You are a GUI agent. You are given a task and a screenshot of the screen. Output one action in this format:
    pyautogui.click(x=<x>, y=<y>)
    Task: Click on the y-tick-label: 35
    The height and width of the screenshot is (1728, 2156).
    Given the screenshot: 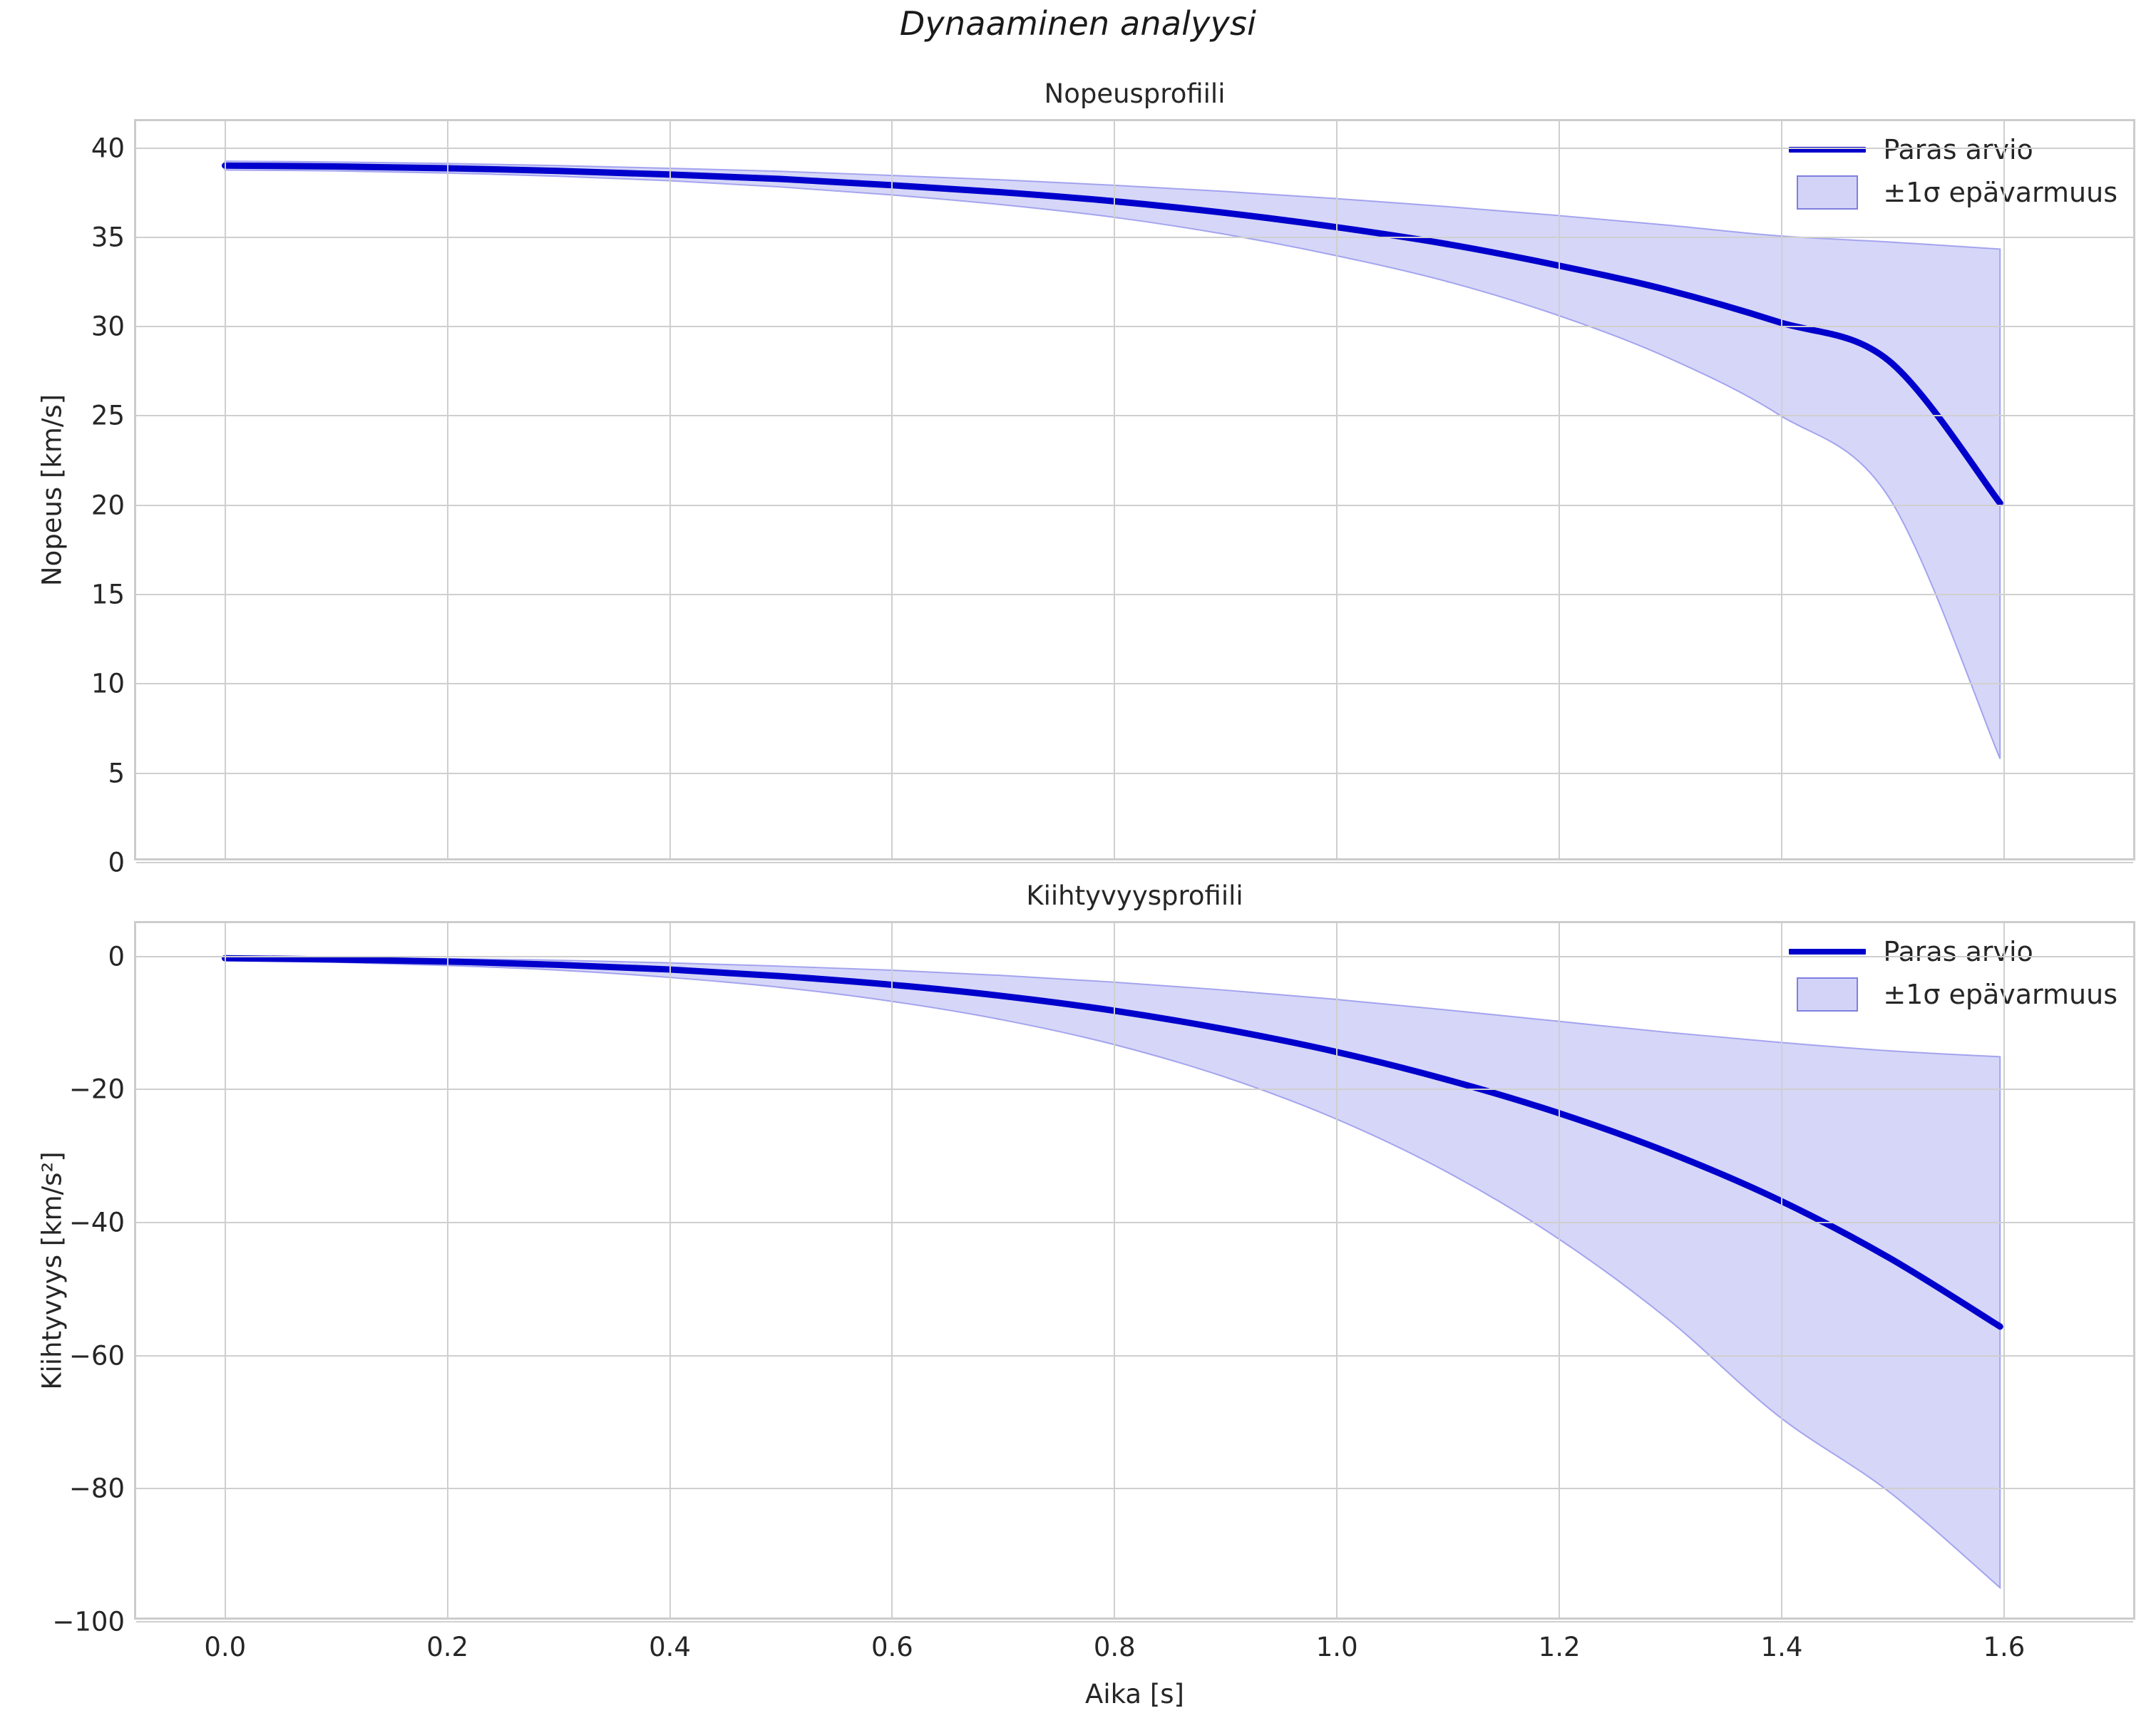 What is the action you would take?
    pyautogui.click(x=108, y=237)
    